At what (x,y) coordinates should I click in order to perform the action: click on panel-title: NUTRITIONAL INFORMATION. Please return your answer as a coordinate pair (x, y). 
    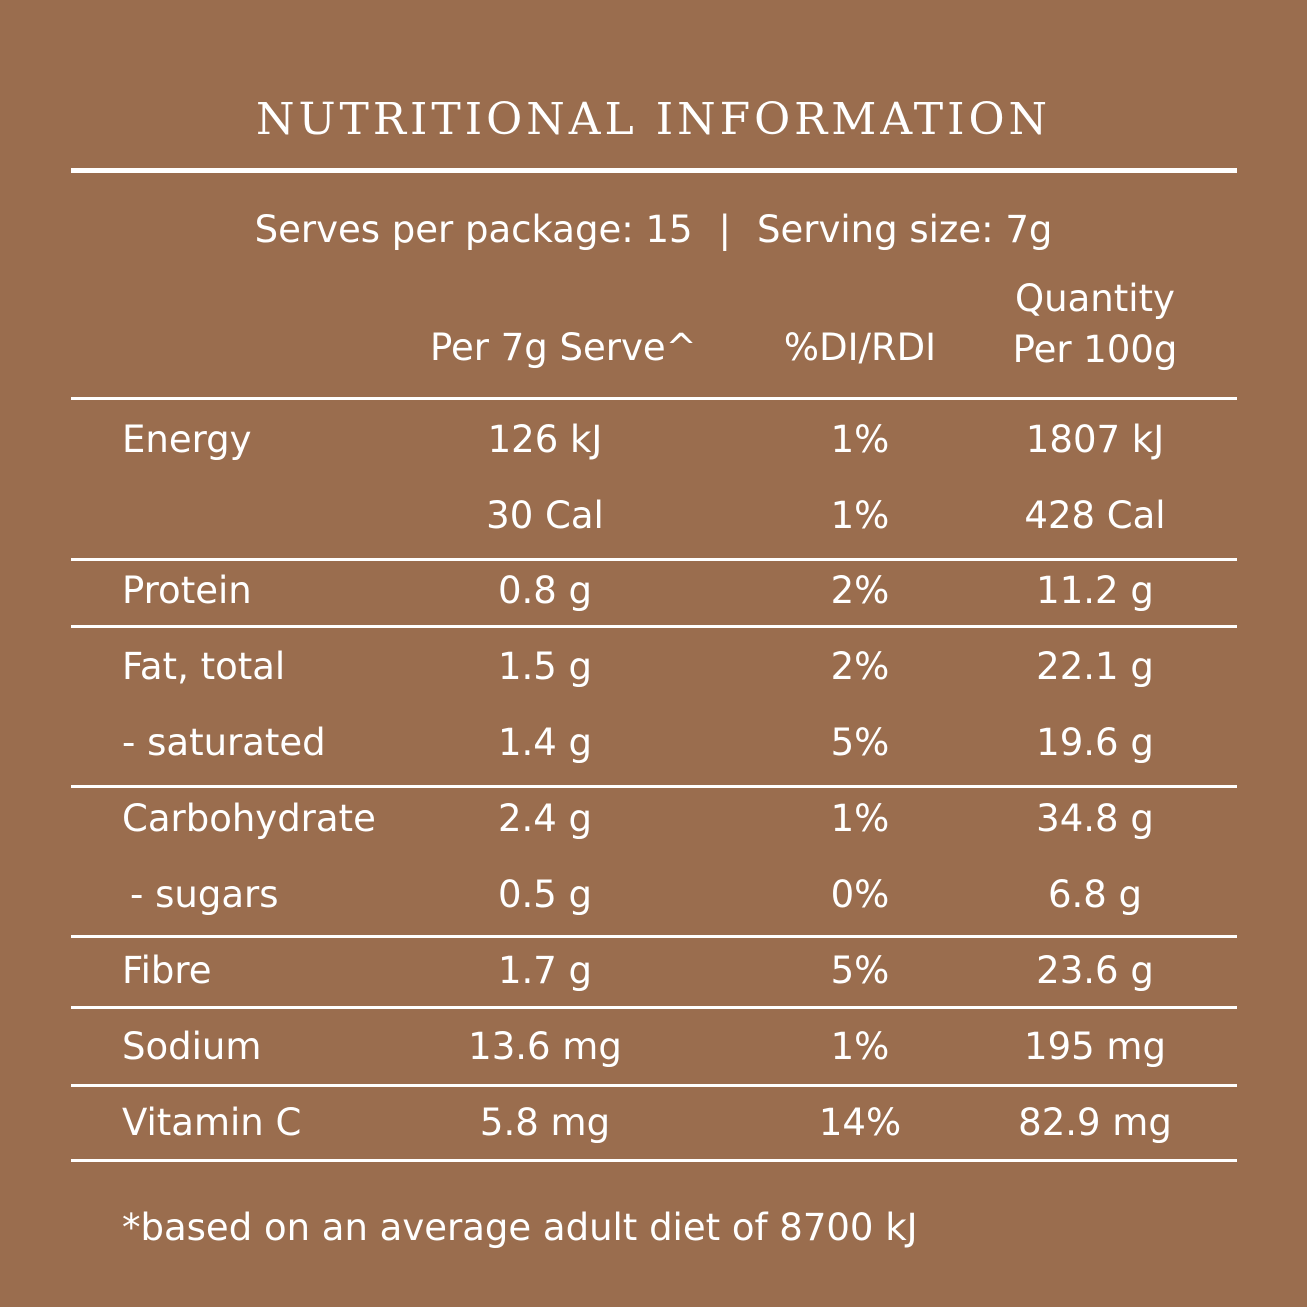
    Looking at the image, I should click on (653, 119).